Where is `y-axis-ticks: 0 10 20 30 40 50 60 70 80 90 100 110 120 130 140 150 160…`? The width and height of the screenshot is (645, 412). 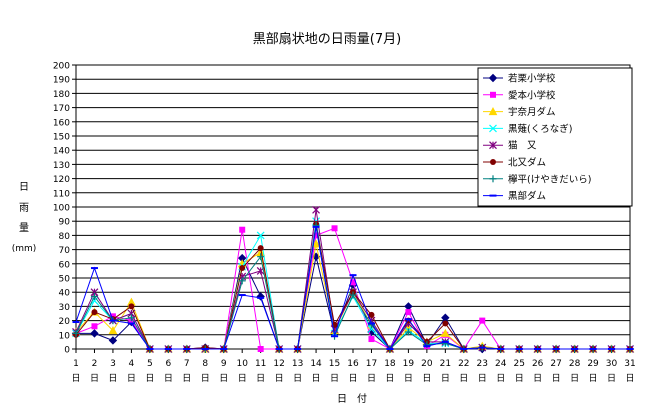
y-axis-ticks: 0 10 20 30 40 50 60 70 80 90 100 110 120 130 140 150 160… is located at coordinates (64, 209).